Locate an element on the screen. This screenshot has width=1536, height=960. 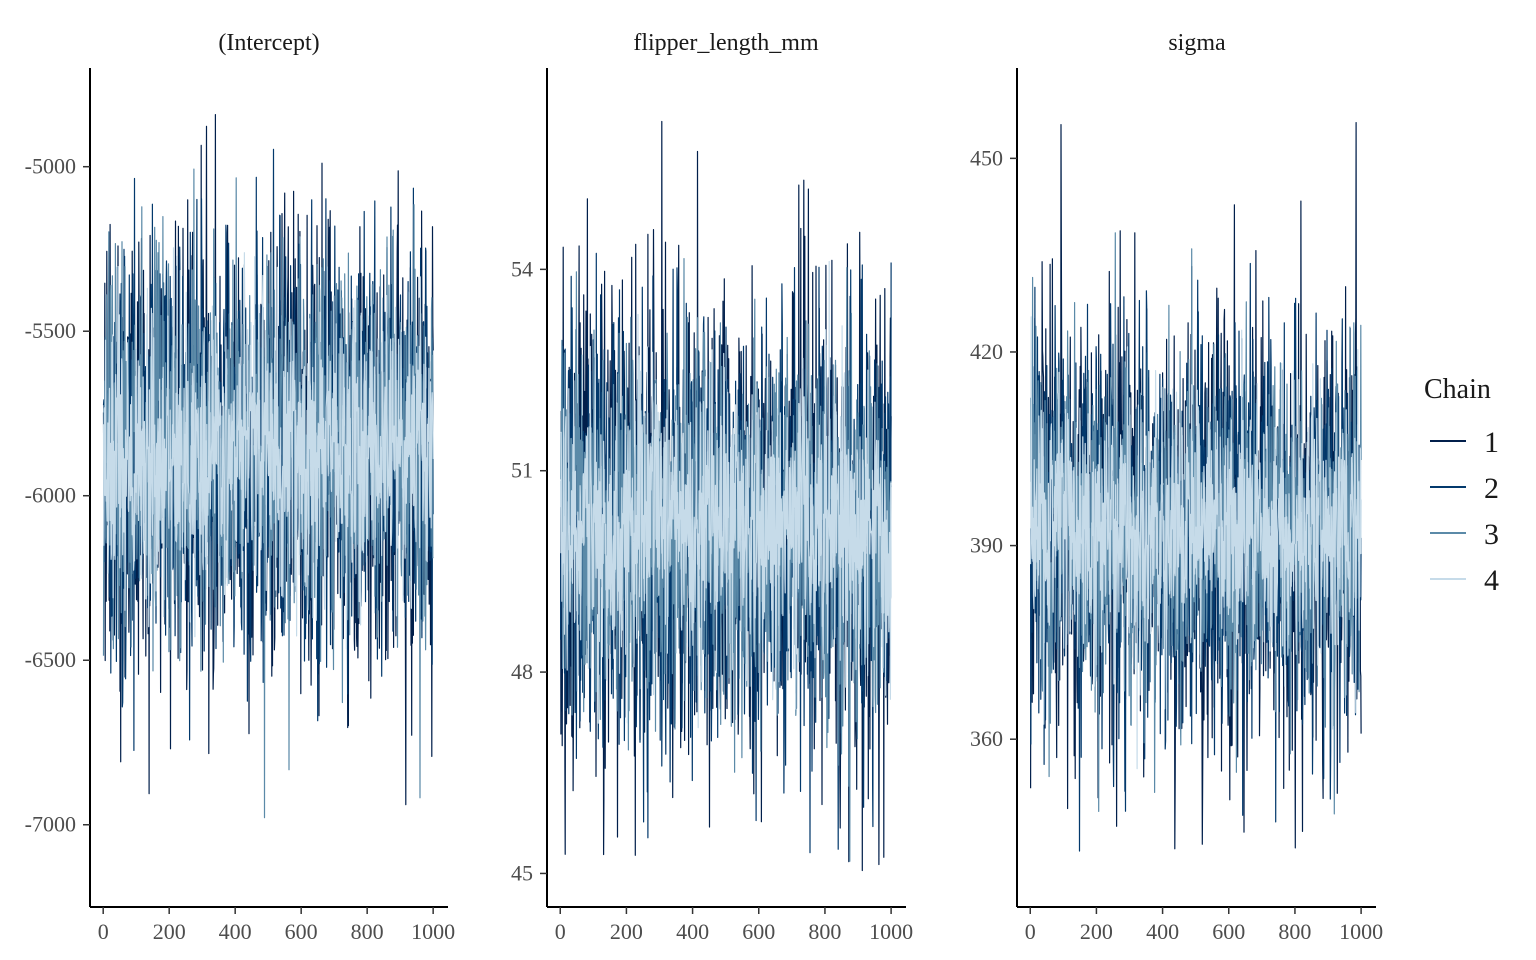
legend-title: Chain is located at coordinates (1457, 389).